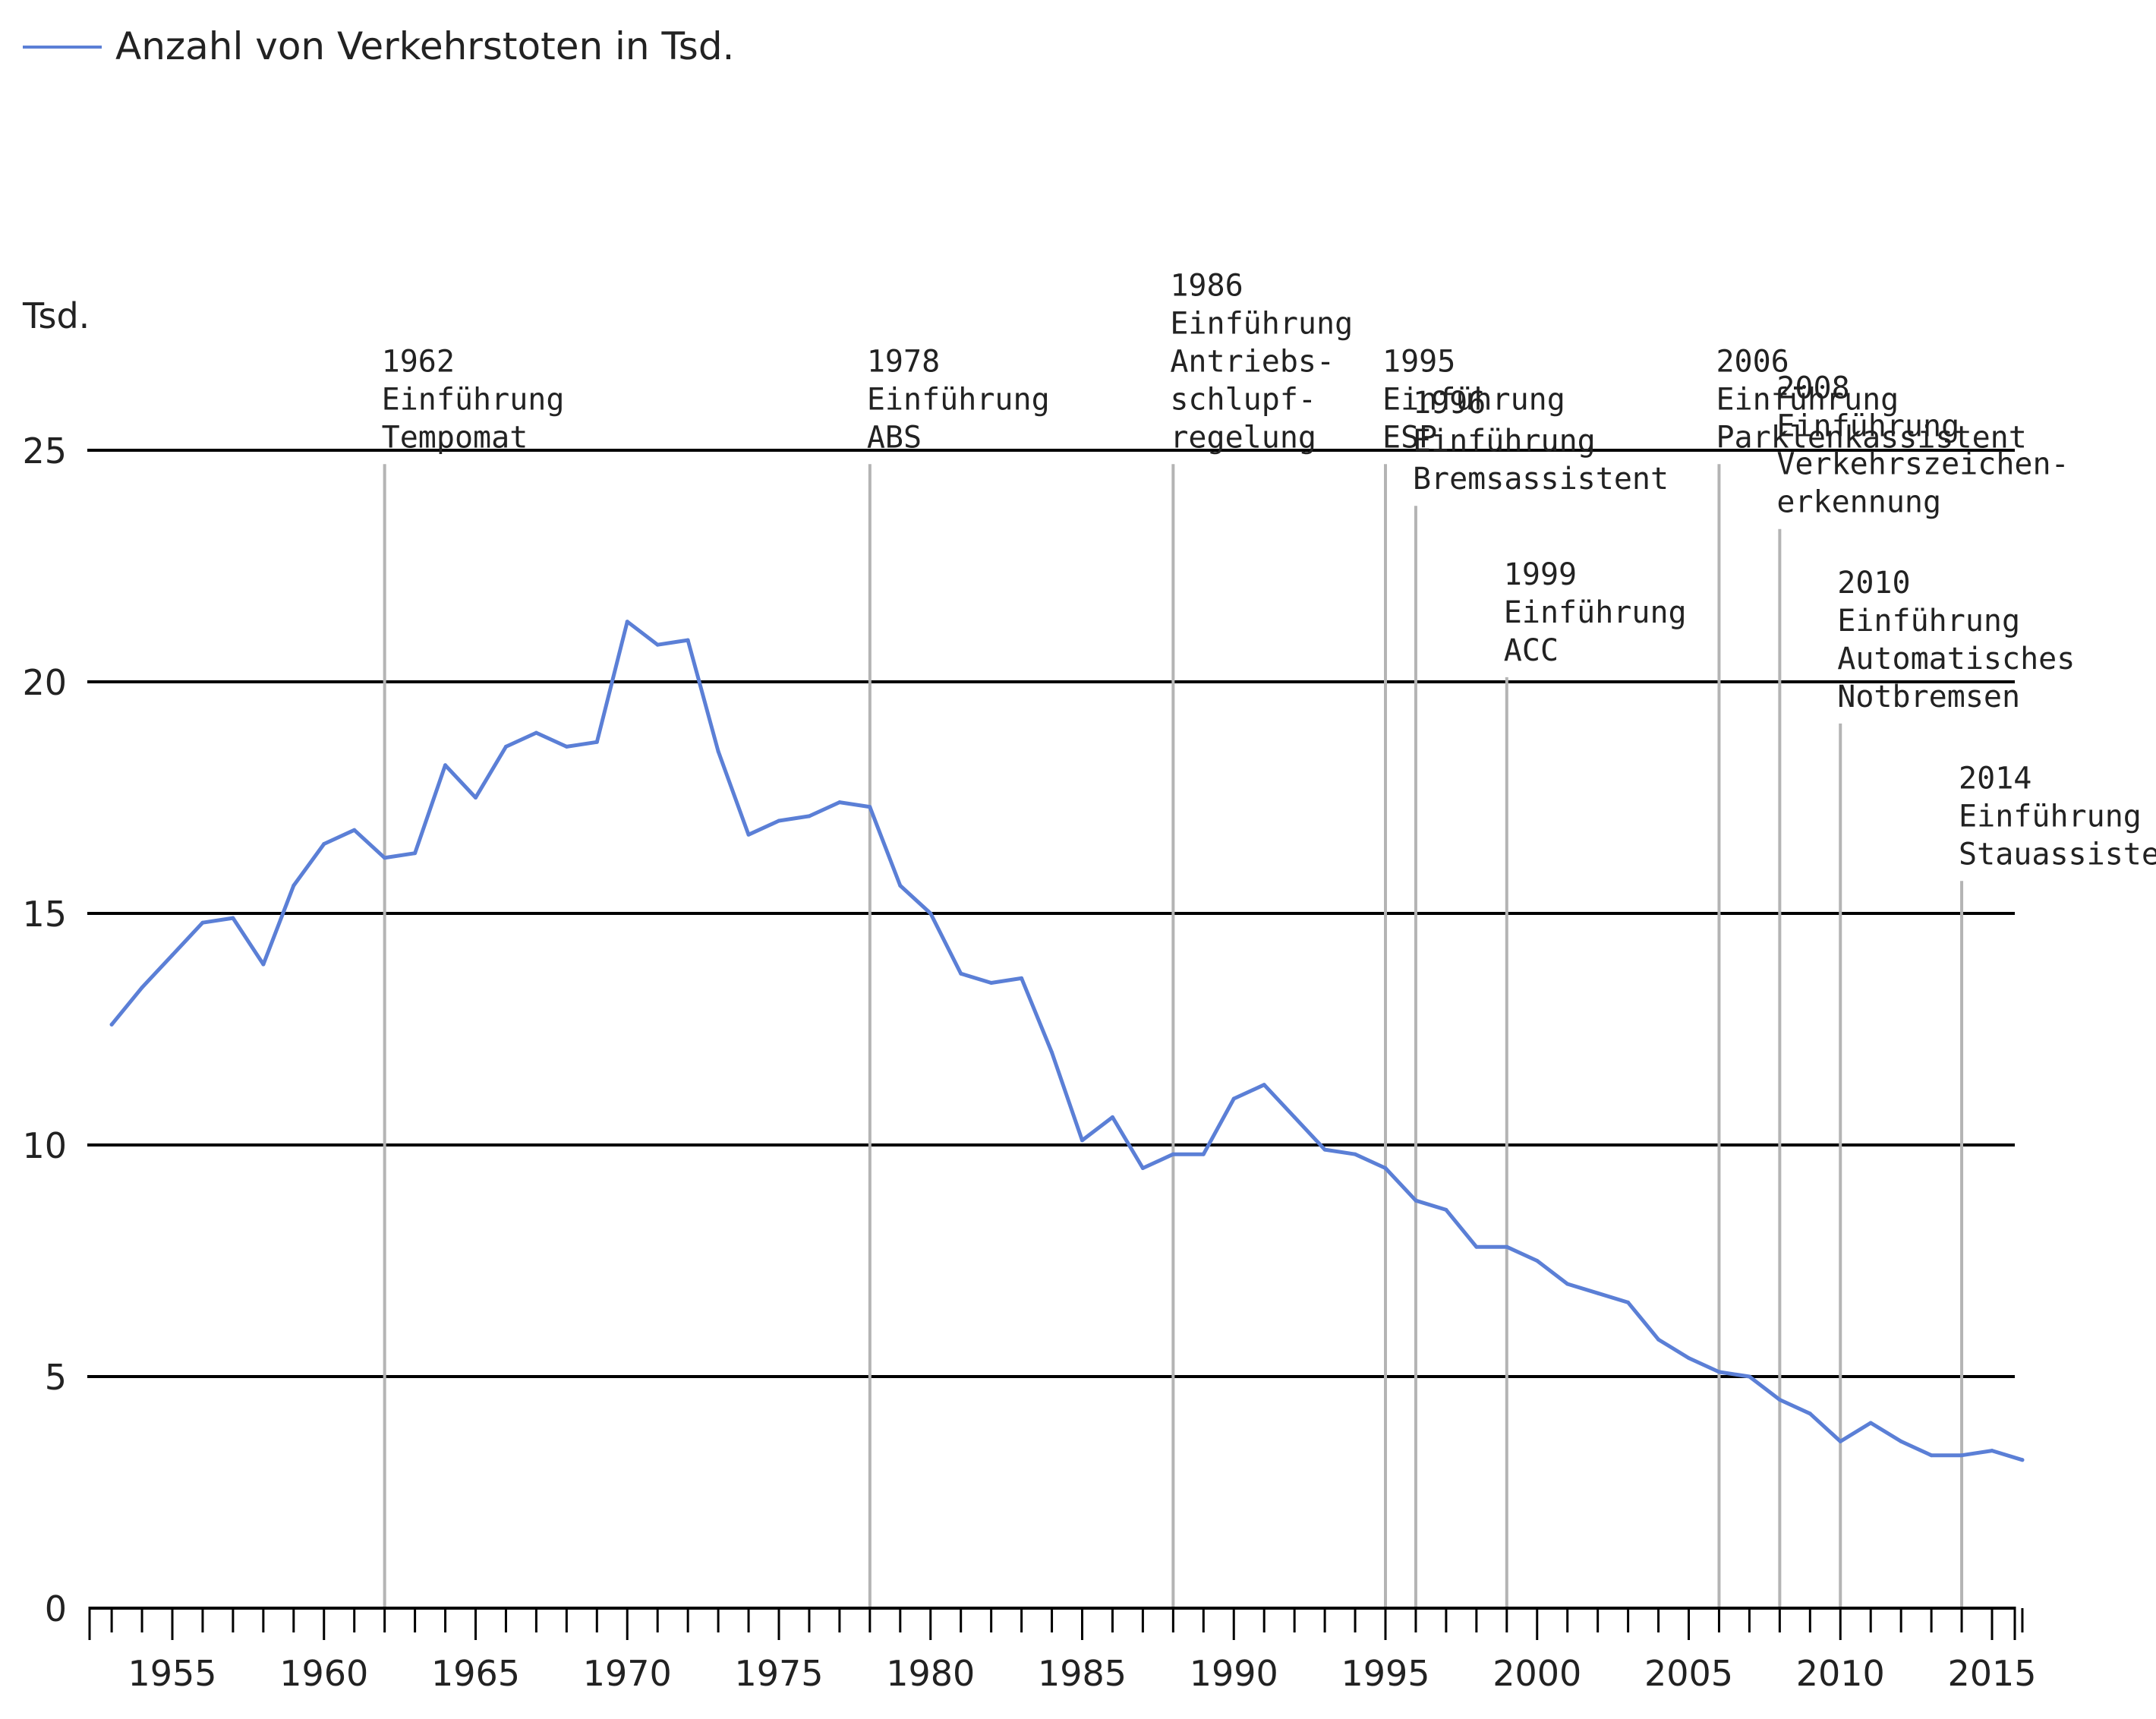 The width and height of the screenshot is (2156, 1719). What do you see at coordinates (1689, 1673) in the screenshot?
I see `x-tick-label-2005: 2005` at bounding box center [1689, 1673].